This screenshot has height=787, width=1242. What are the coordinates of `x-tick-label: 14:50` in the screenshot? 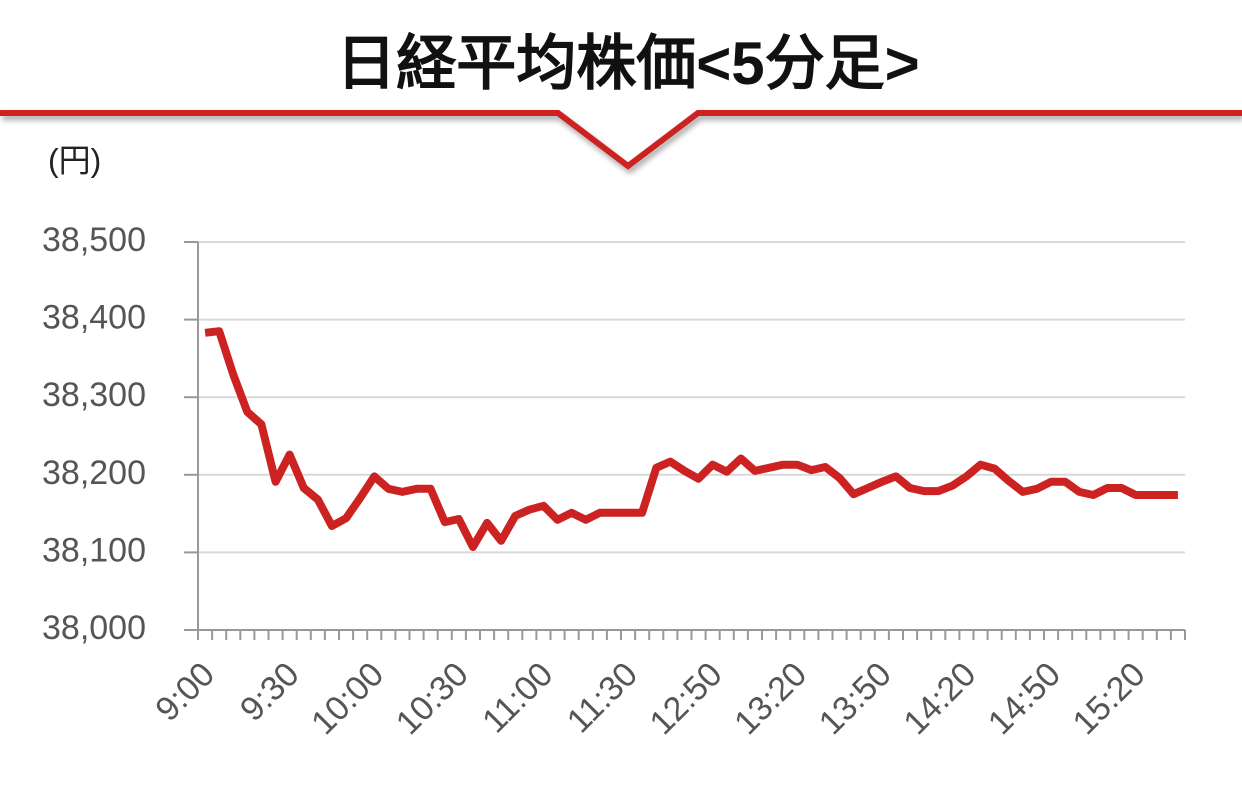 It's located at (1024, 698).